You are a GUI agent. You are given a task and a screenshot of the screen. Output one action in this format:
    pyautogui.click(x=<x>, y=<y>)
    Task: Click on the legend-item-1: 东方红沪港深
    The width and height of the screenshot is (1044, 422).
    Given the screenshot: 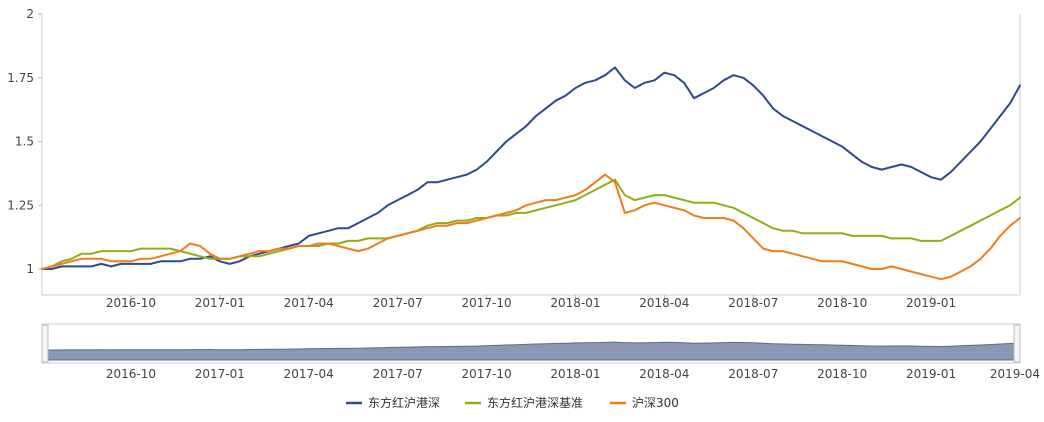 What is the action you would take?
    pyautogui.click(x=393, y=402)
    